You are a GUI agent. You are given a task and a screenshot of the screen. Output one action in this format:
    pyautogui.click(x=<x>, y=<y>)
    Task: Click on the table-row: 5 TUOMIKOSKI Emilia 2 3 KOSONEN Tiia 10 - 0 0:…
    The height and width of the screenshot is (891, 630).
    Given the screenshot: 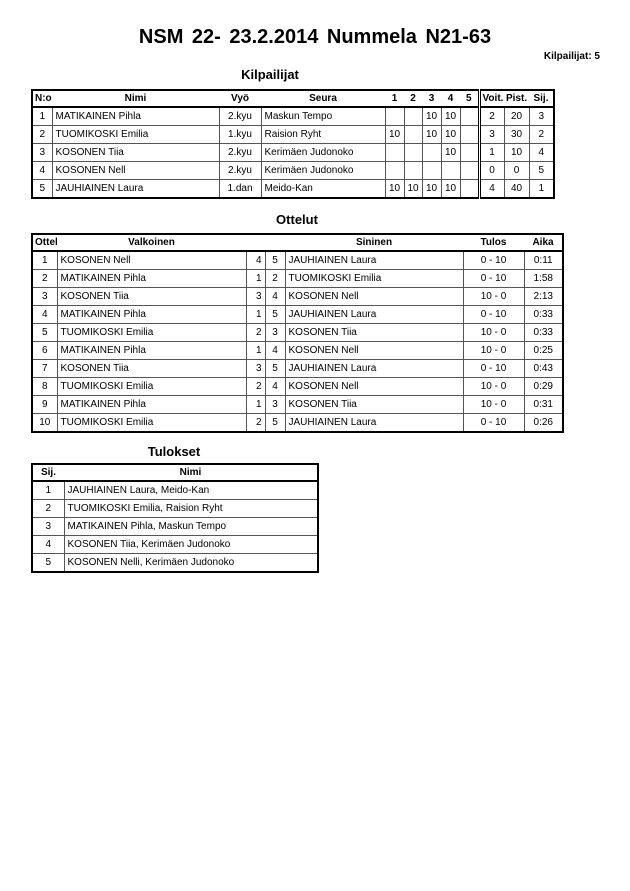 What is the action you would take?
    pyautogui.click(x=297, y=332)
    